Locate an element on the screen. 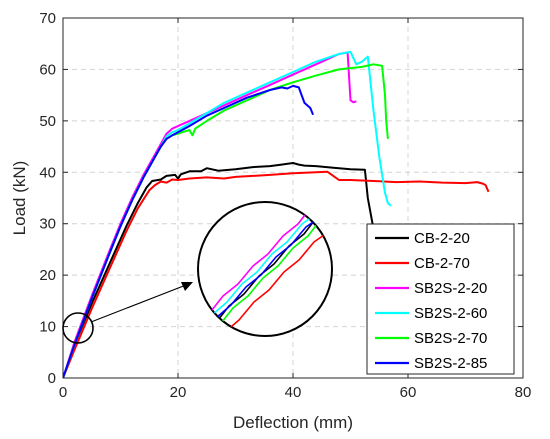 The width and height of the screenshot is (550, 439). y-tick-label: 10 is located at coordinates (47, 327).